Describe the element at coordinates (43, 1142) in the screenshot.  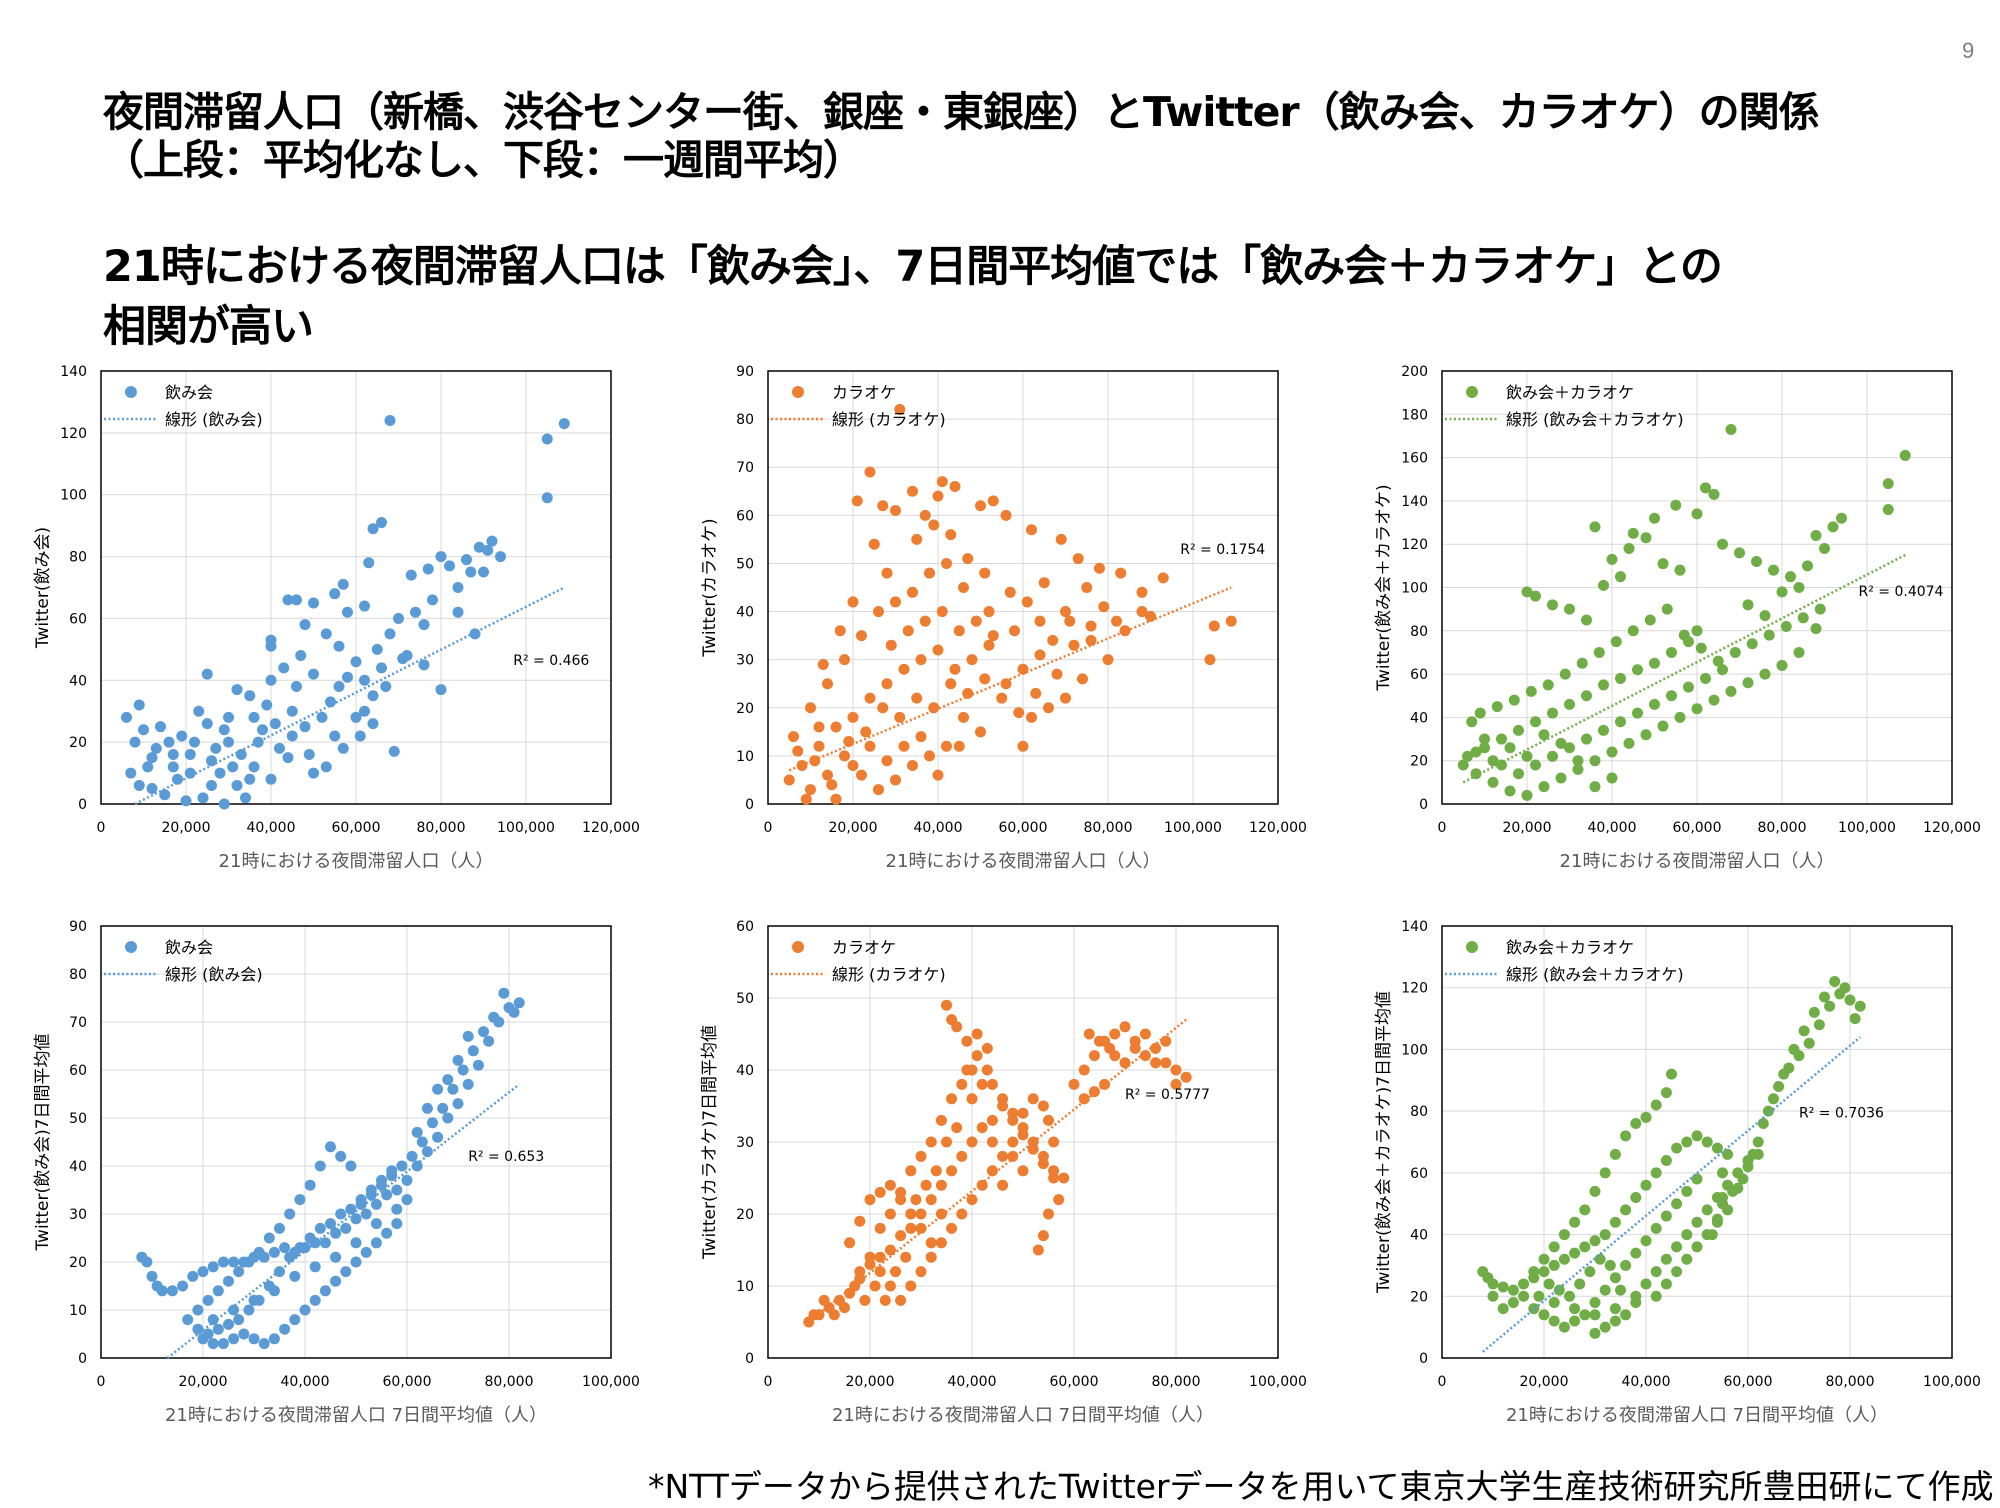
I see `y-axis-title: Twitter(飲み会)7日間平均値` at that location.